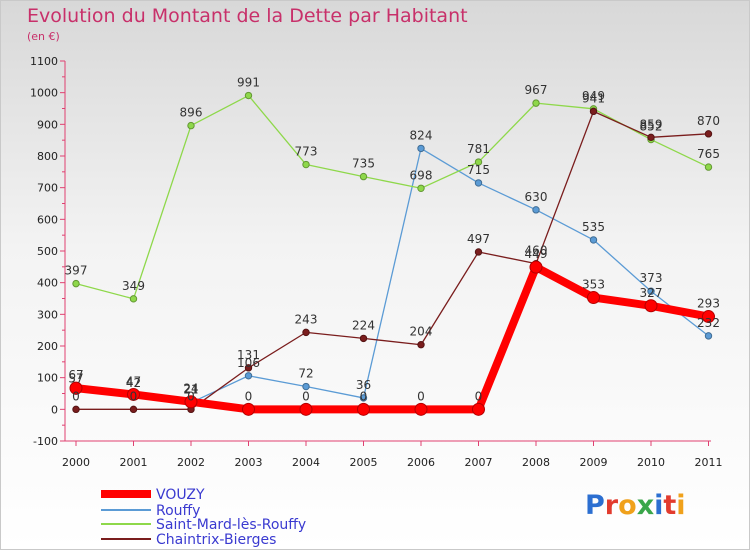  I want to click on data-label: 896, so click(191, 113).